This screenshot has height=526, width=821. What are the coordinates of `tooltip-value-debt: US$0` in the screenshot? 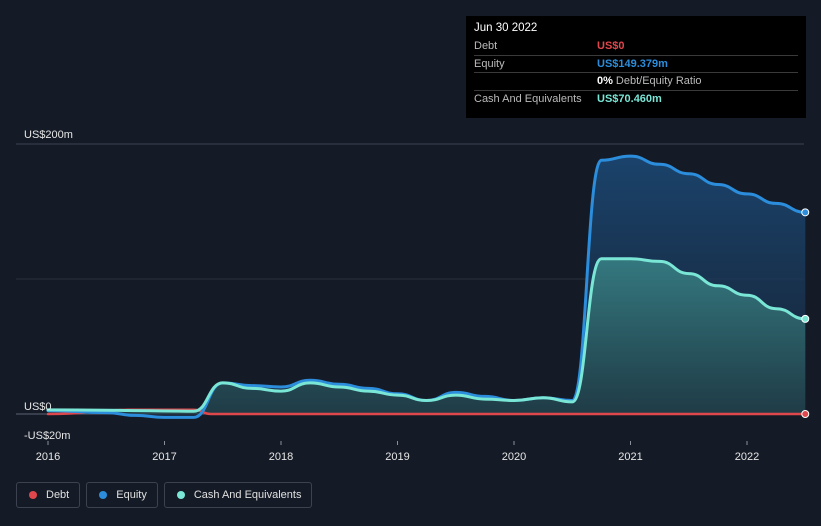 It's located at (611, 46).